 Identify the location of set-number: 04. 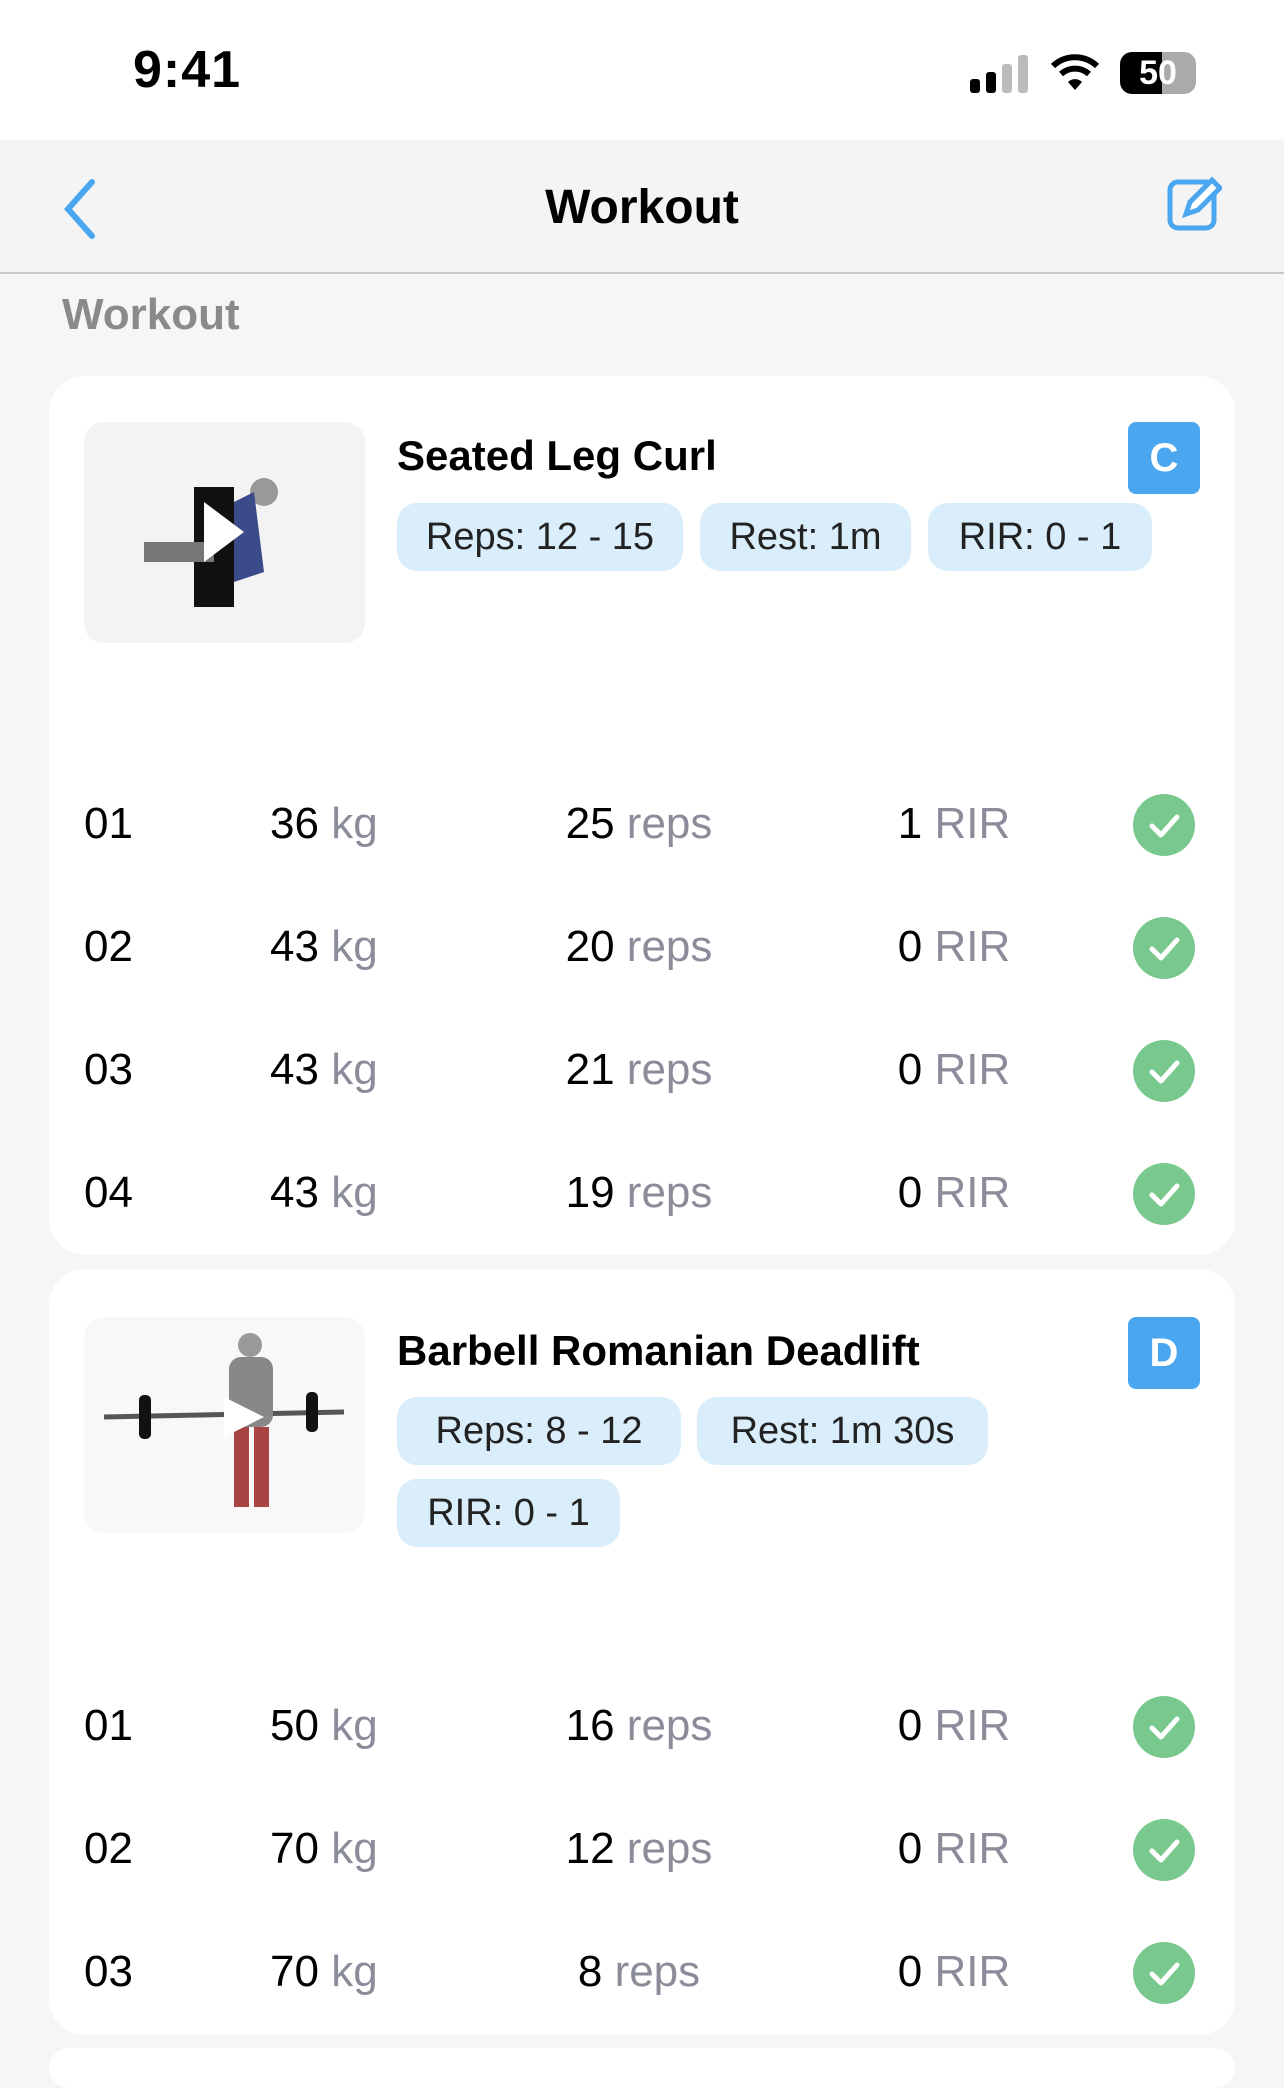
(108, 1192).